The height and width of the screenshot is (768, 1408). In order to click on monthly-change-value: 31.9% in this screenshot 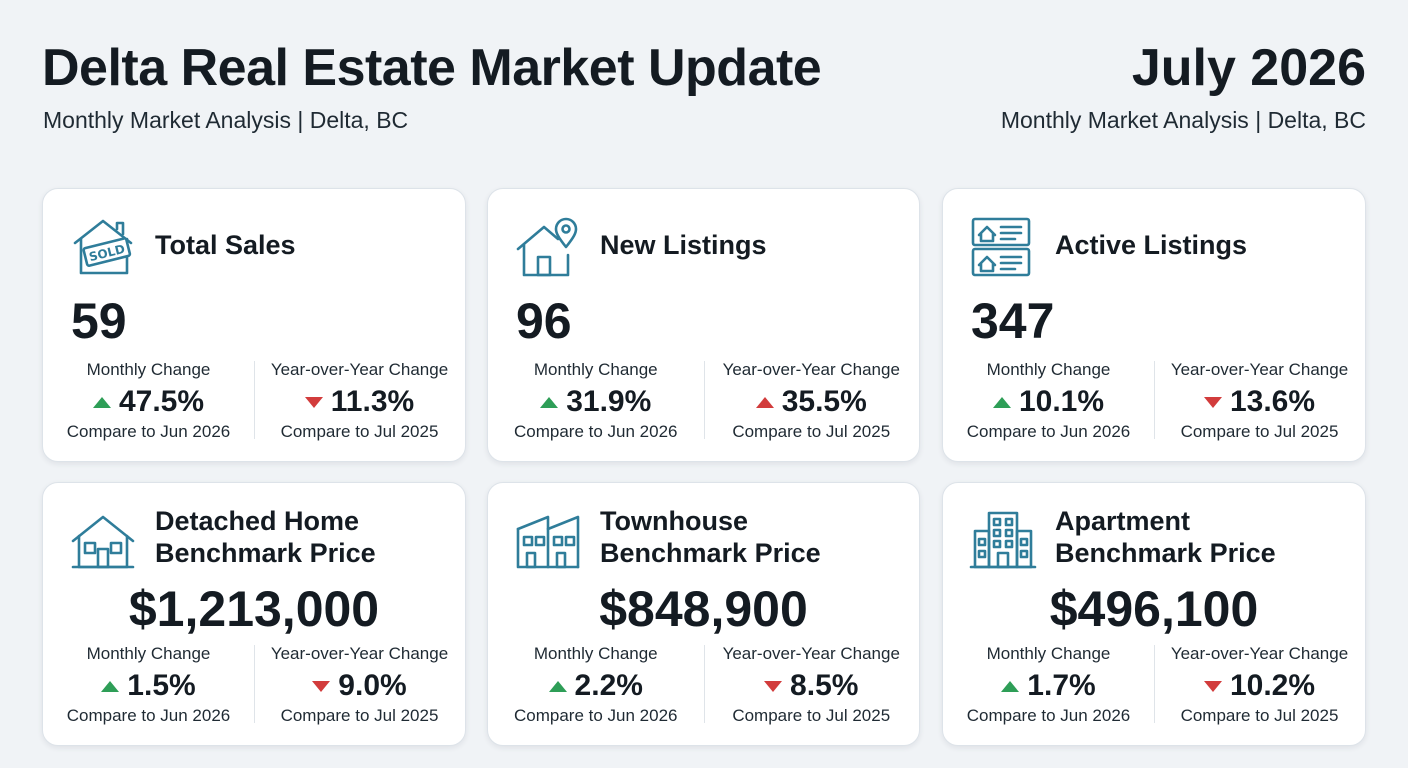, I will do `click(609, 401)`.